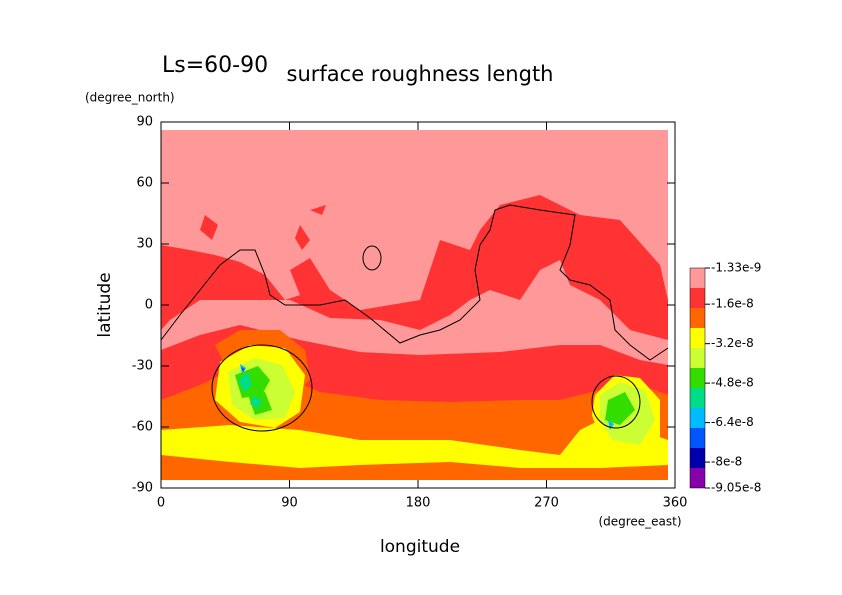 This screenshot has height=595, width=842. I want to click on colorbar-label: -3.2e-8, so click(732, 343).